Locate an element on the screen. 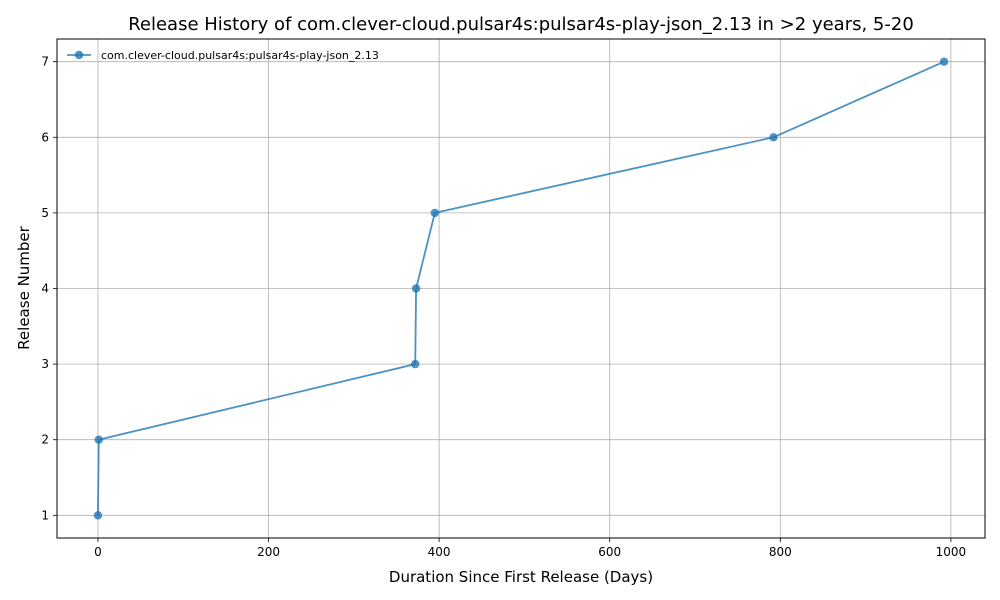 The height and width of the screenshot is (600, 1000). y-tick-label: 7 is located at coordinates (45, 62).